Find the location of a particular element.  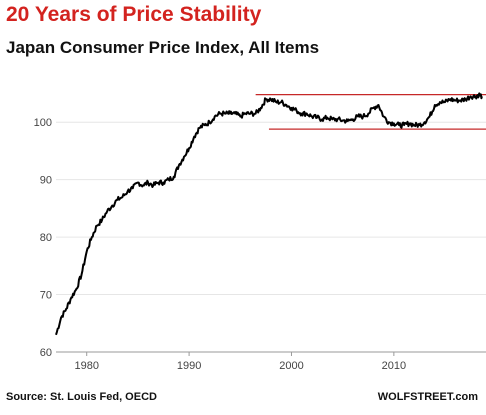

x-tick-label: 1990 is located at coordinates (189, 366).